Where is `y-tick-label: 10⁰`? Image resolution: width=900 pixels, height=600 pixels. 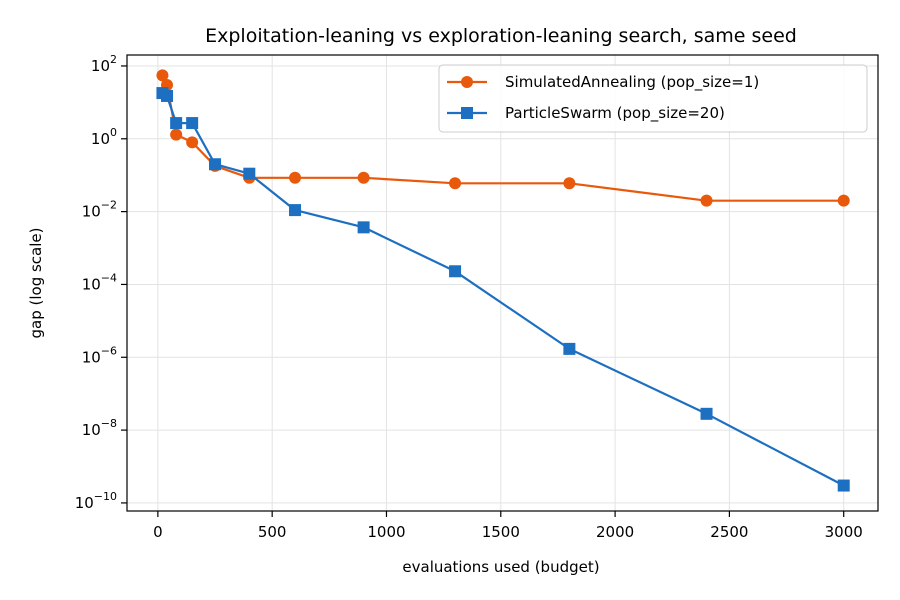
y-tick-label: 10⁰ is located at coordinates (104, 137).